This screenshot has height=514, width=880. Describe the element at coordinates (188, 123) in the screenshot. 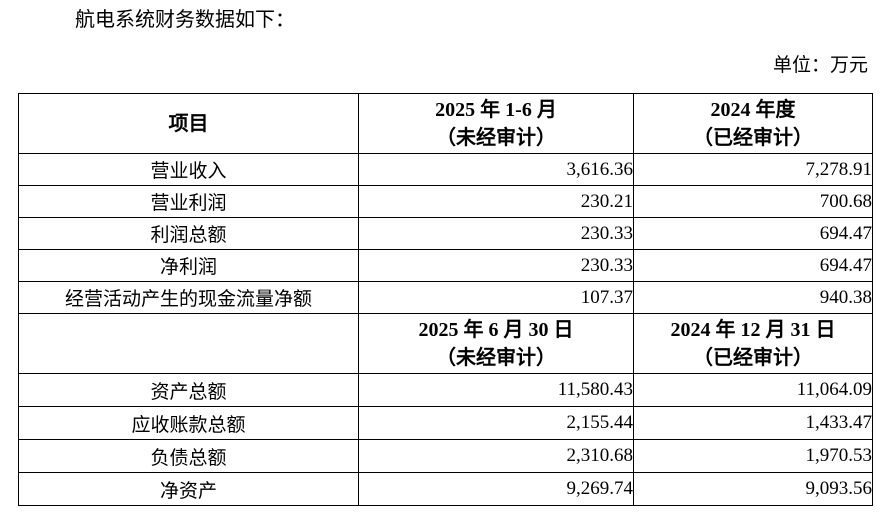

I see `header-cell-item: 项目` at that location.